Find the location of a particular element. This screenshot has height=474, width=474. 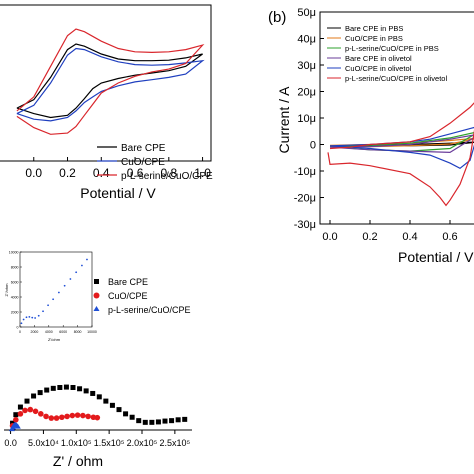

panel-b-xtick-label: 0.6 is located at coordinates (449, 237).